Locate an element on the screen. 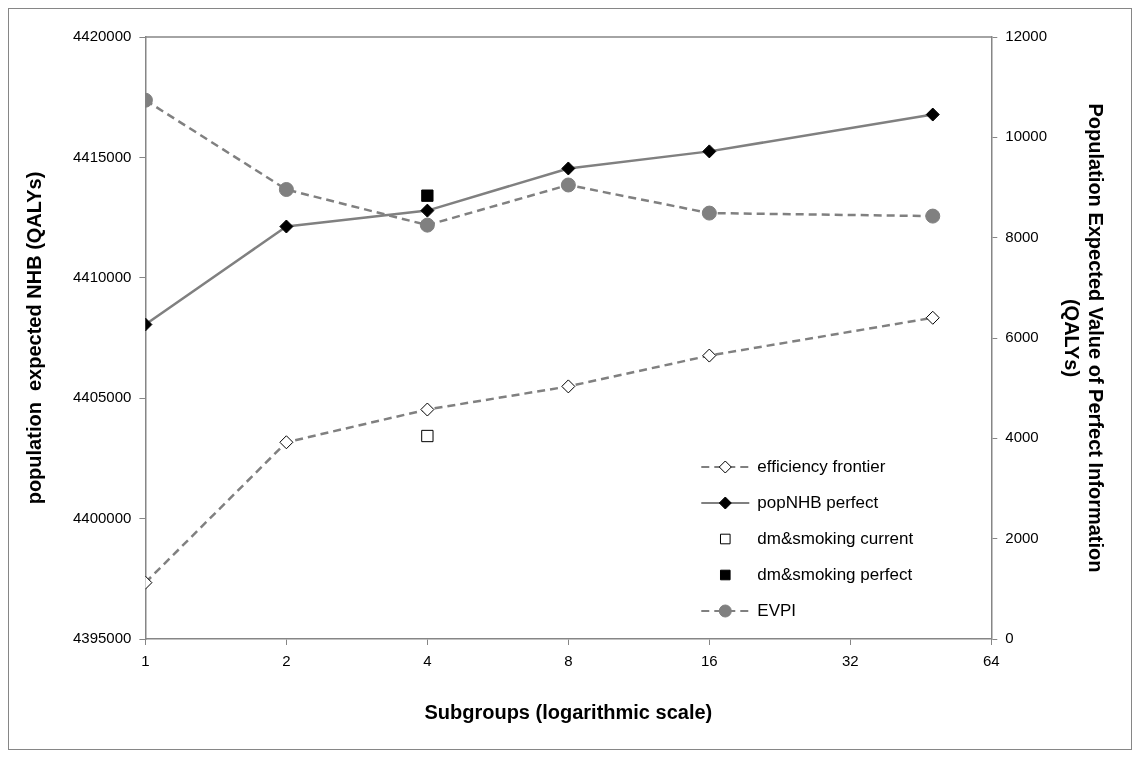  x-tick-label: 4 is located at coordinates (427, 661).